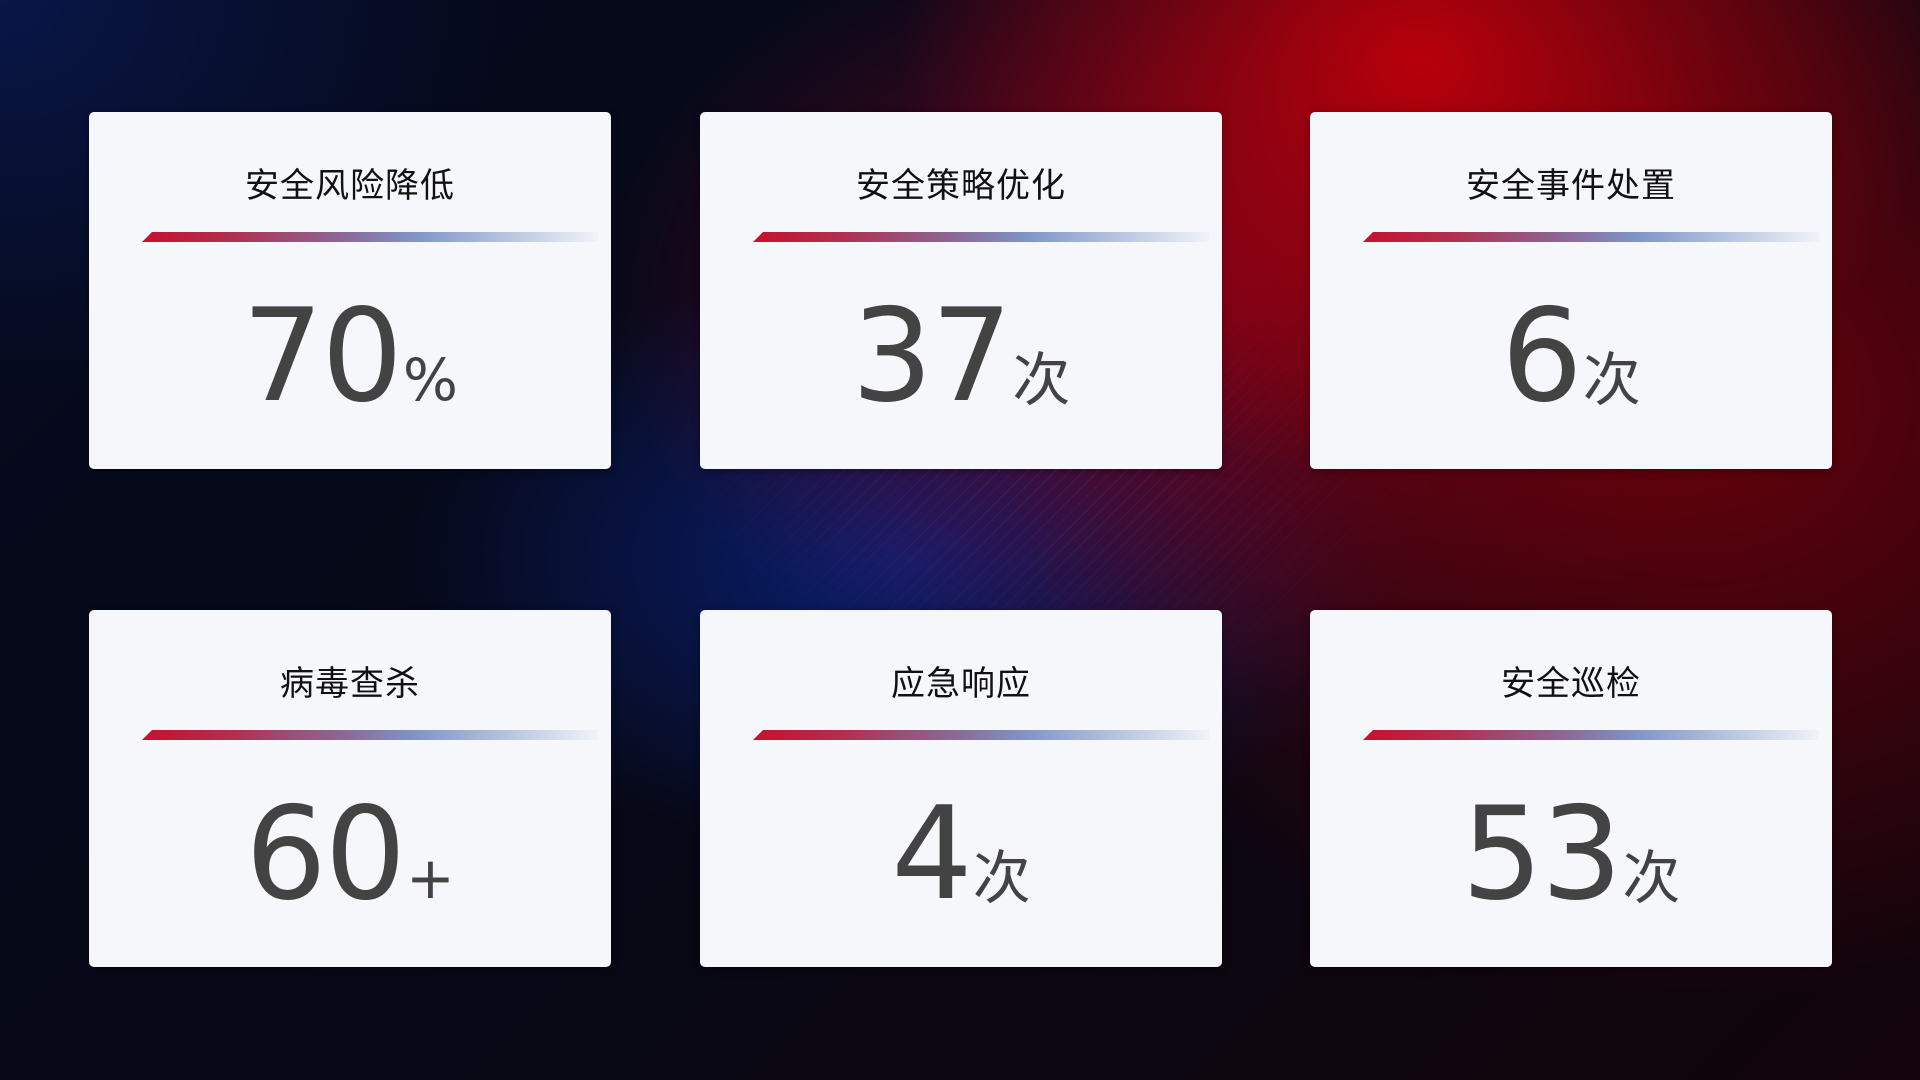 This screenshot has width=1920, height=1080. What do you see at coordinates (961, 186) in the screenshot?
I see `card-title: 安全策略优化` at bounding box center [961, 186].